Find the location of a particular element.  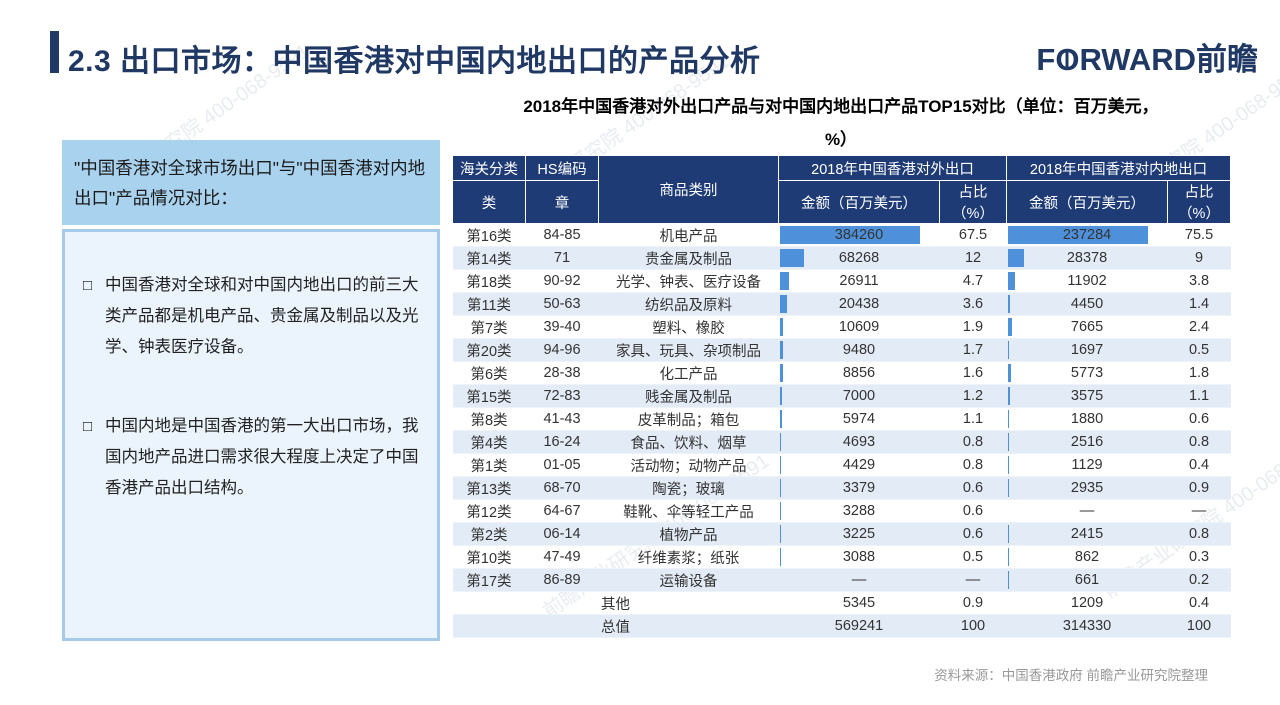

total-row: 总值 569241 100 314330 100 is located at coordinates (841, 626).